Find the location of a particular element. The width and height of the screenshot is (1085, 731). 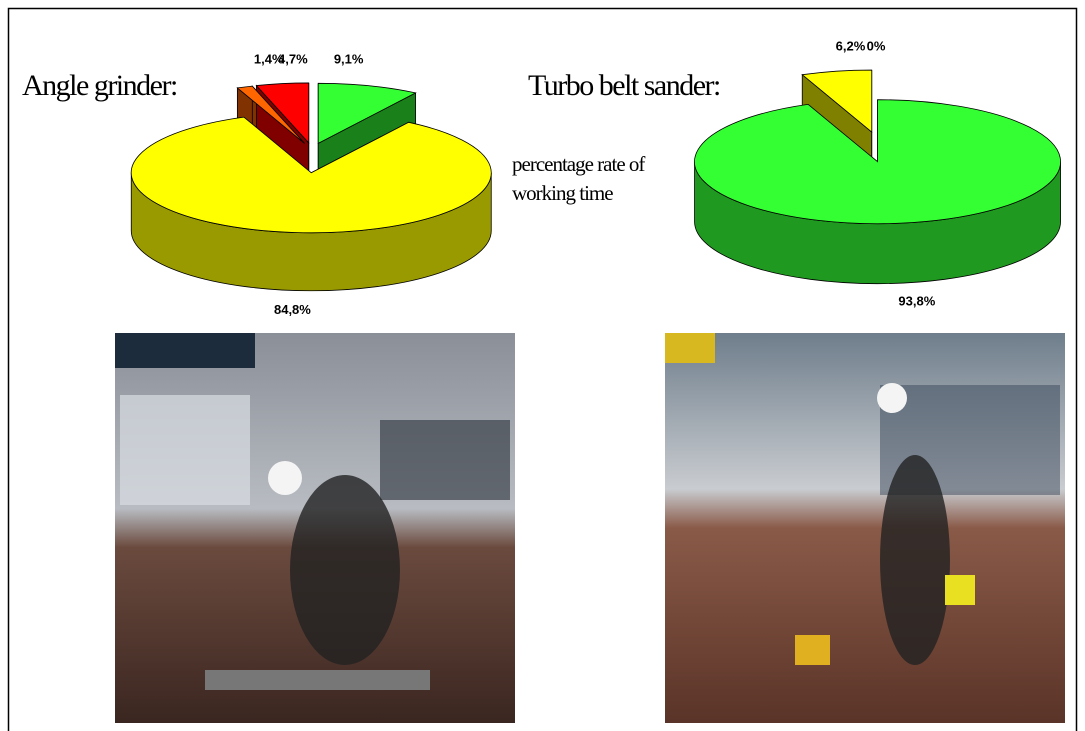

pie-labels: 93,8% 6,2% 0% is located at coordinates (886, 173).